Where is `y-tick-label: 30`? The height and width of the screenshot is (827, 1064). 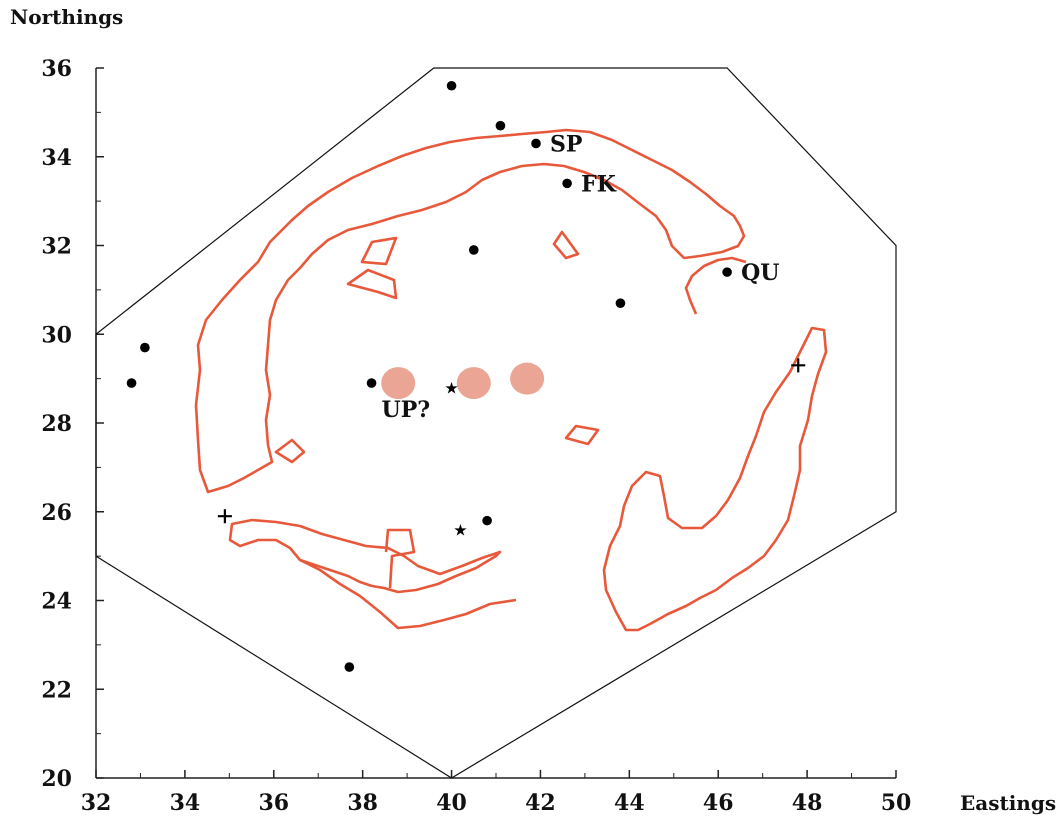 y-tick-label: 30 is located at coordinates (56, 335).